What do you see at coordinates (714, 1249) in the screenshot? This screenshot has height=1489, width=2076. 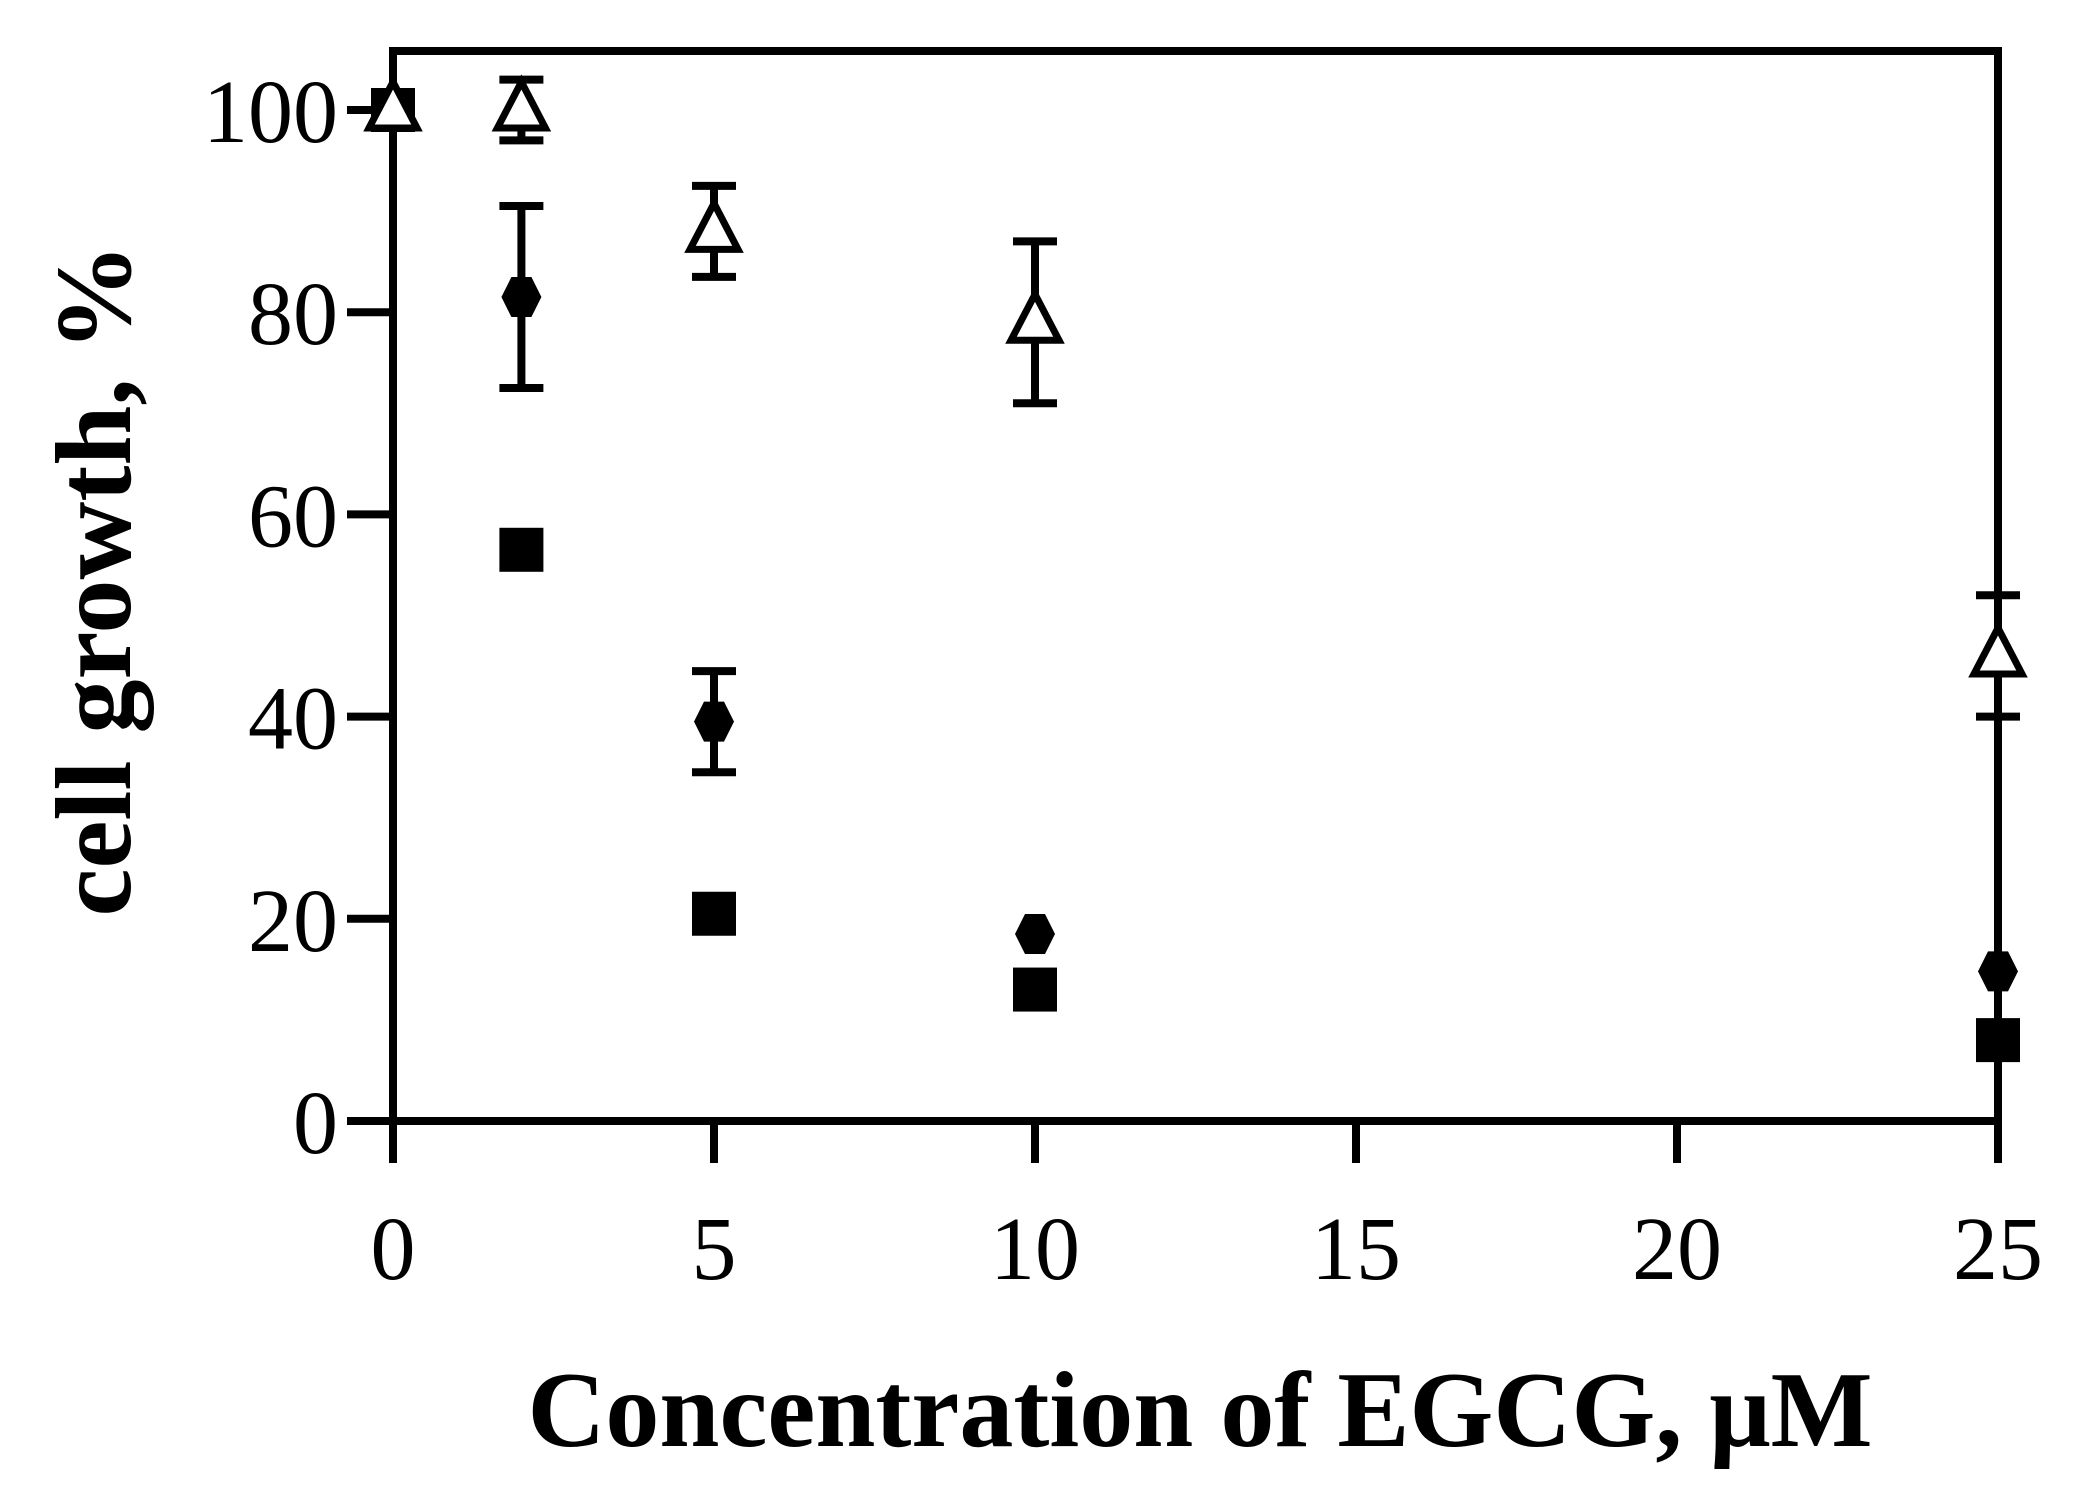 I see `x-tick-label: 5` at bounding box center [714, 1249].